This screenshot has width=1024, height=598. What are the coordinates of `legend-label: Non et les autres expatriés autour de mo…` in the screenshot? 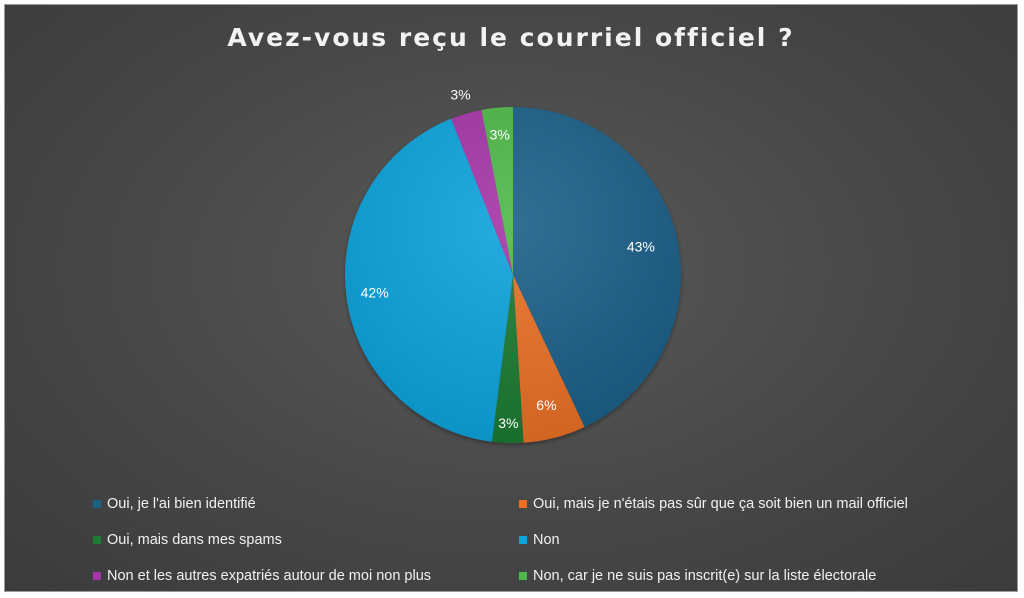 It's located at (269, 576).